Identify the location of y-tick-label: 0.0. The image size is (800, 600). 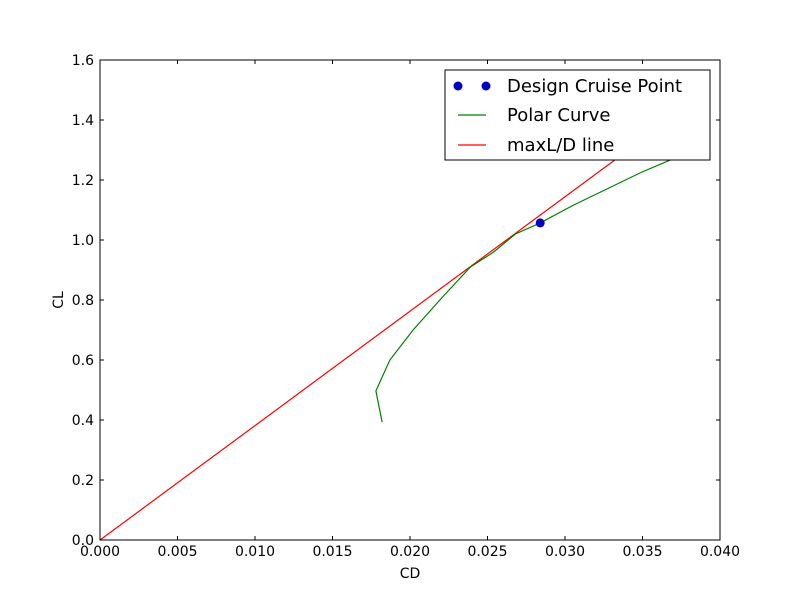
(83, 541).